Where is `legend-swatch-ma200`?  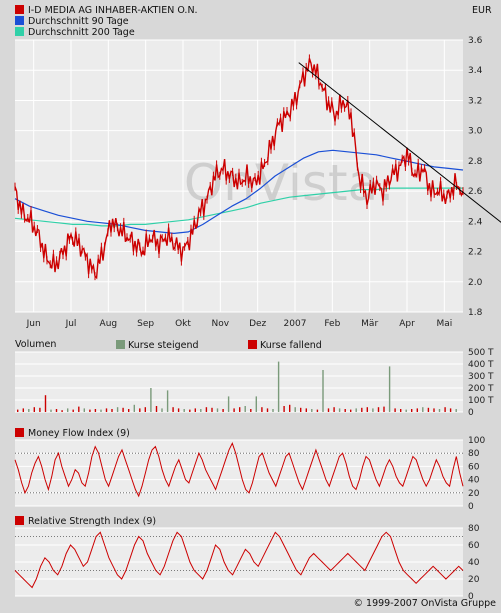
legend-swatch-ma200 is located at coordinates (19, 31).